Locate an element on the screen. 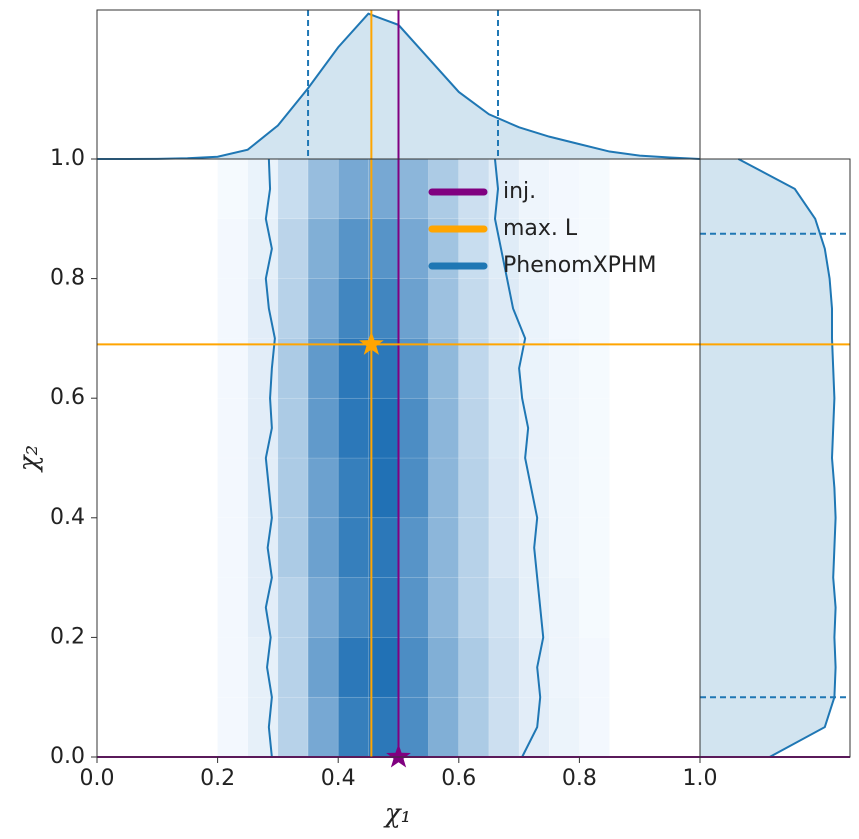 The height and width of the screenshot is (839, 859). legend-label: inj. is located at coordinates (519, 191).